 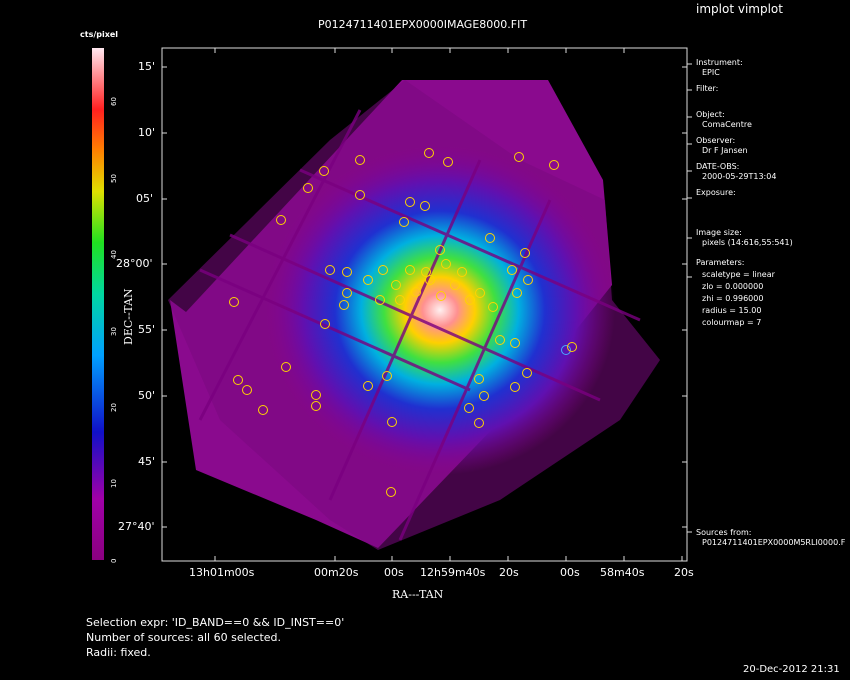 What do you see at coordinates (718, 166) in the screenshot?
I see `date-obs-label: DATE-OBS:` at bounding box center [718, 166].